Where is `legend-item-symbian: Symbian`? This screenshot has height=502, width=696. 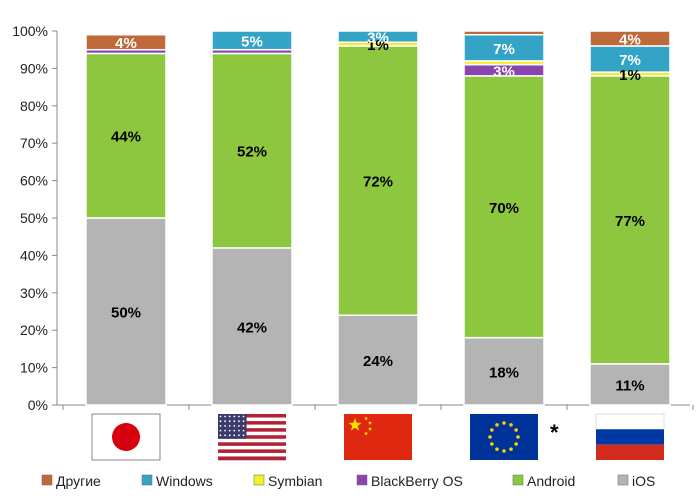
legend-item-symbian: Symbian is located at coordinates (288, 481).